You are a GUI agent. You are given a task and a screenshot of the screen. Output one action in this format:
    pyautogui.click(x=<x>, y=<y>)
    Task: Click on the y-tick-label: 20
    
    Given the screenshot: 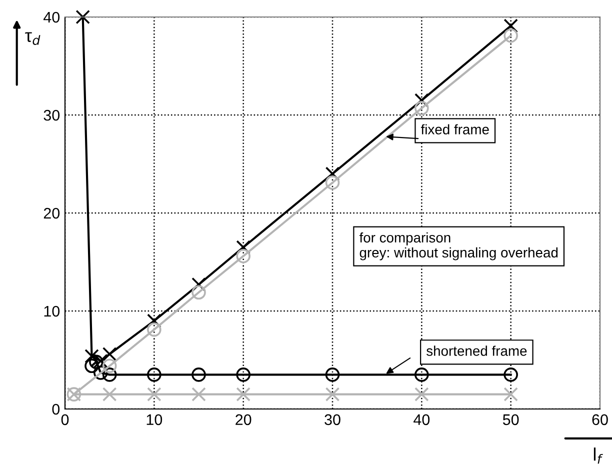 What is the action you would take?
    pyautogui.click(x=52, y=213)
    